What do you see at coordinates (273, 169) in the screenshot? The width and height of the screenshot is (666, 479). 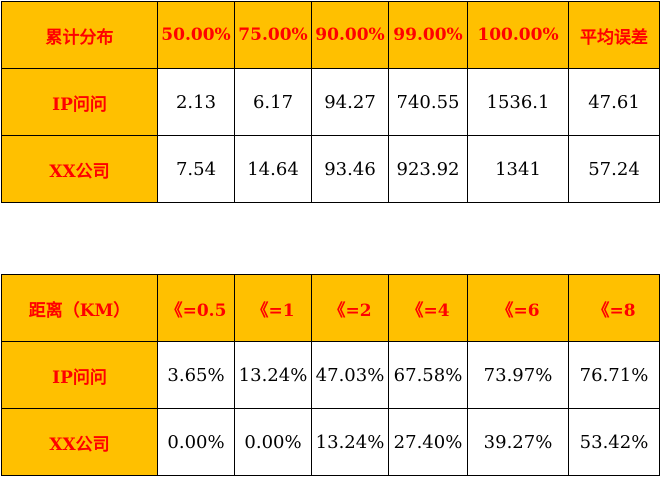 I see `table-cell: 14.64` at bounding box center [273, 169].